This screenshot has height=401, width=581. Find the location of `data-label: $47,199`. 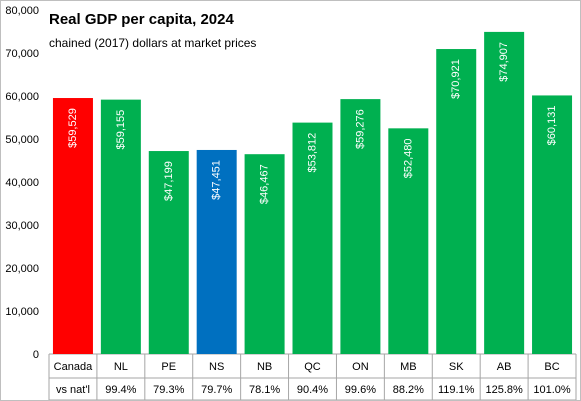

data-label: $47,199 is located at coordinates (169, 181).